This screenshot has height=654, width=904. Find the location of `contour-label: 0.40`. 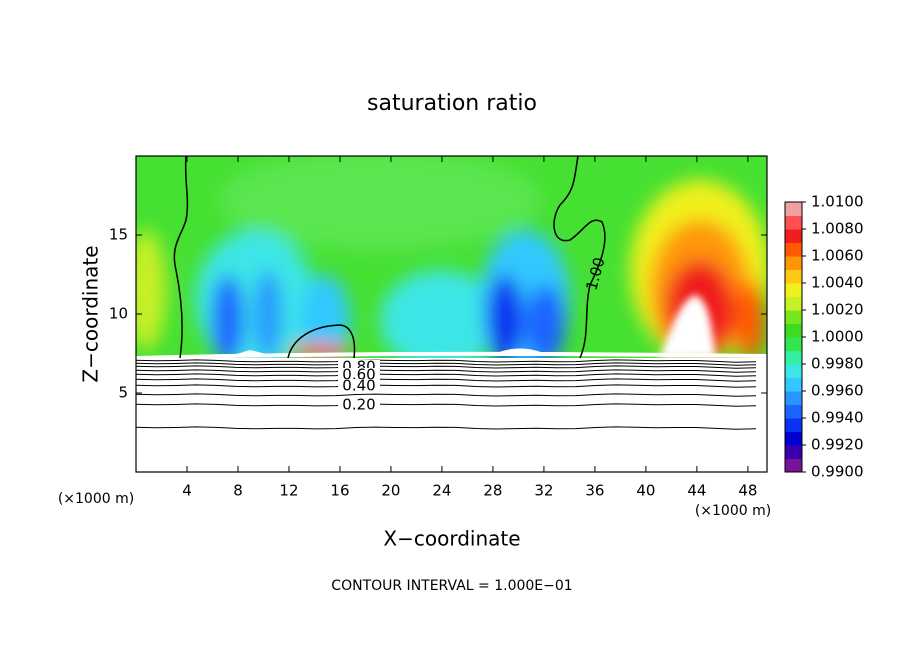

contour-label: 0.40 is located at coordinates (358, 386).